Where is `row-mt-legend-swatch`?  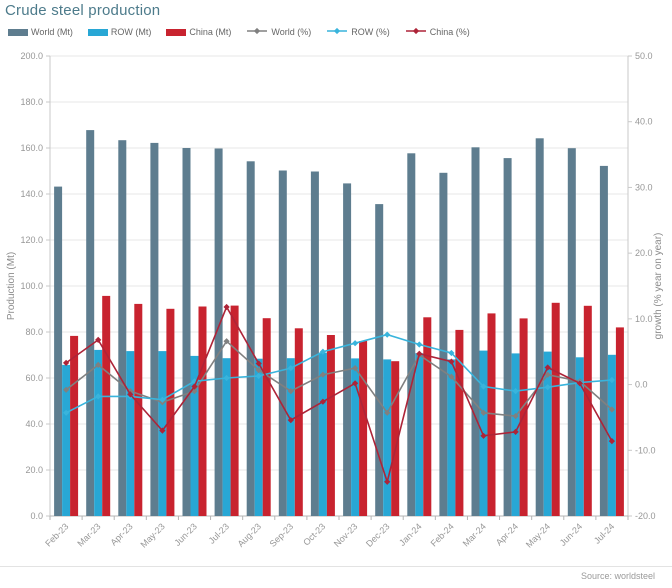 row-mt-legend-swatch is located at coordinates (97, 32).